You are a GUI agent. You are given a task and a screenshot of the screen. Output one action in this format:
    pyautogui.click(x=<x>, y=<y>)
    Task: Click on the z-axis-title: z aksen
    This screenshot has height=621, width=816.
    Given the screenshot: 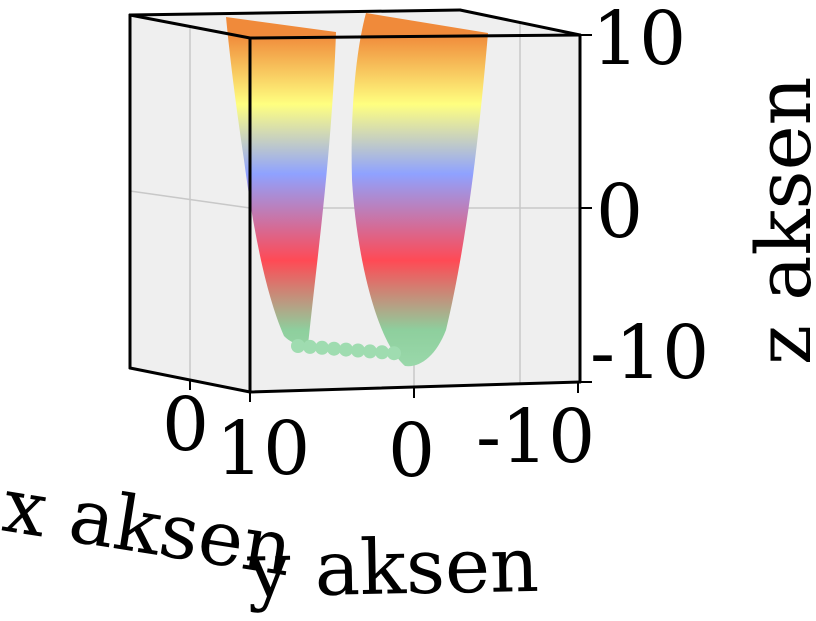 What is the action you would take?
    pyautogui.click(x=777, y=221)
    